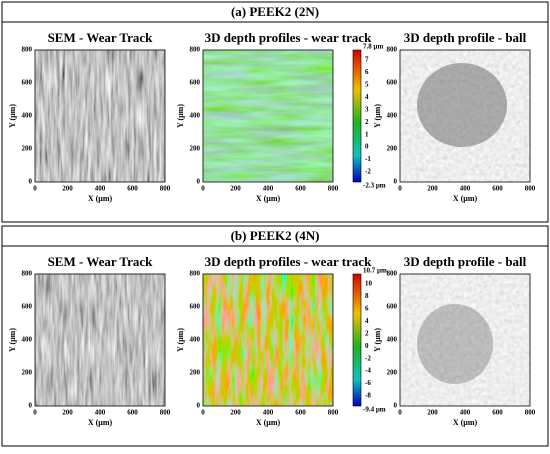 This screenshot has width=550, height=454. Describe the element at coordinates (367, 109) in the screenshot. I see `colorbar-tick-label: 3` at that location.